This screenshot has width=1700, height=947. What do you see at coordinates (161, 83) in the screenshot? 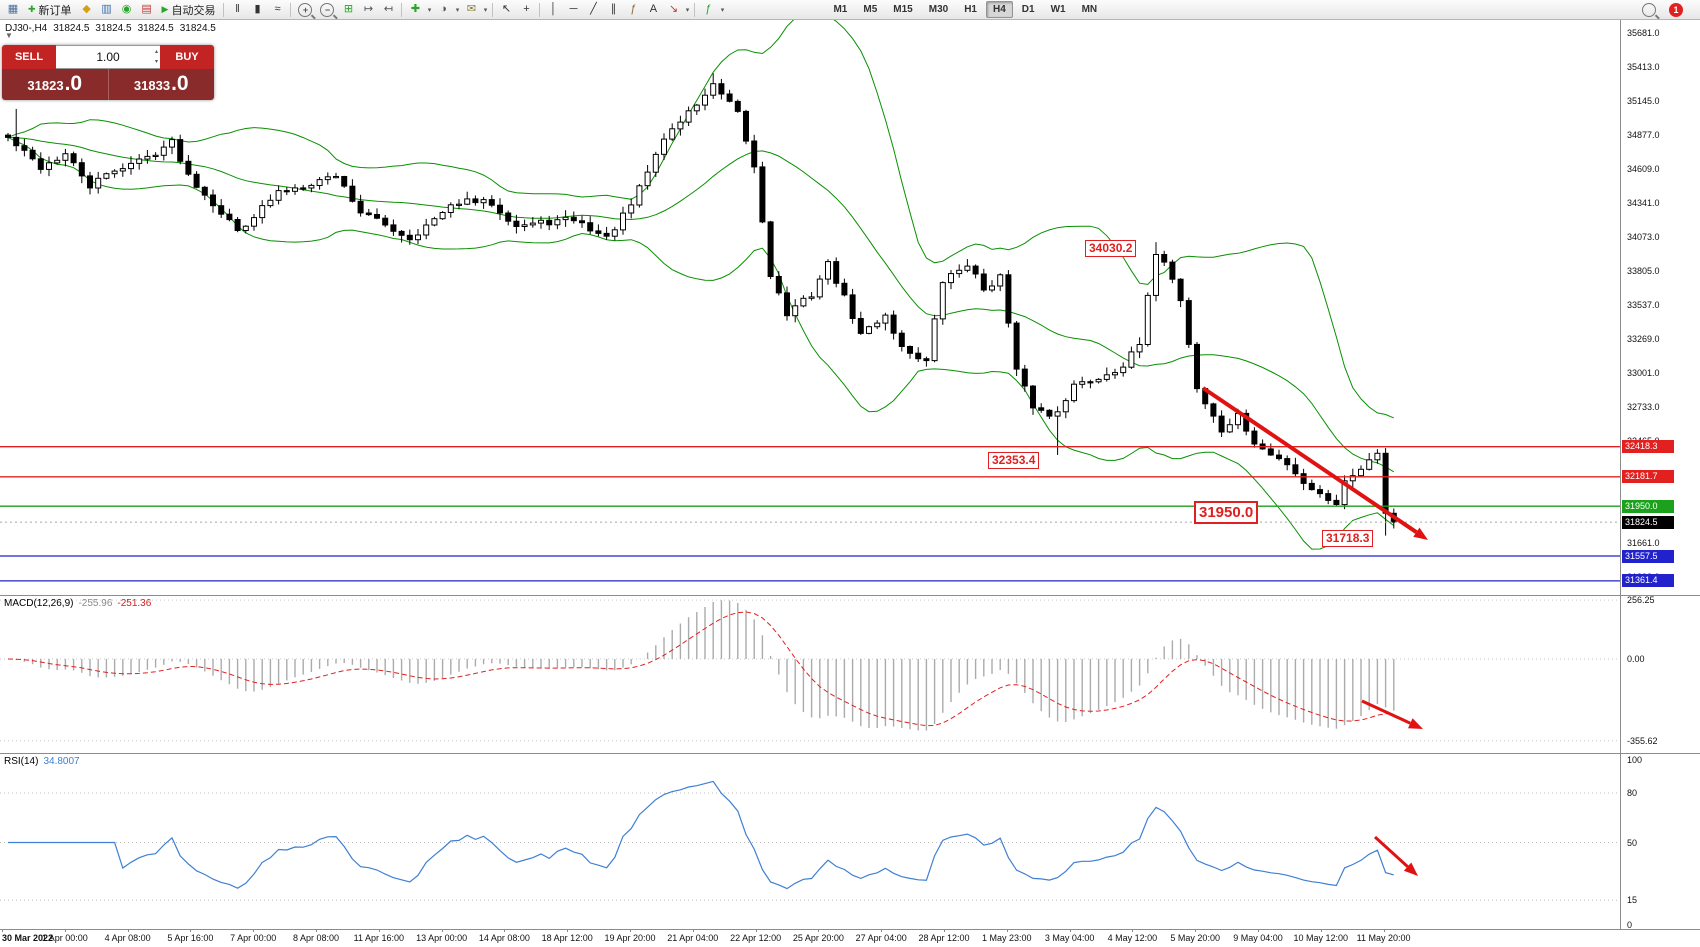
I see `buy-price: 31833.0` at bounding box center [161, 83].